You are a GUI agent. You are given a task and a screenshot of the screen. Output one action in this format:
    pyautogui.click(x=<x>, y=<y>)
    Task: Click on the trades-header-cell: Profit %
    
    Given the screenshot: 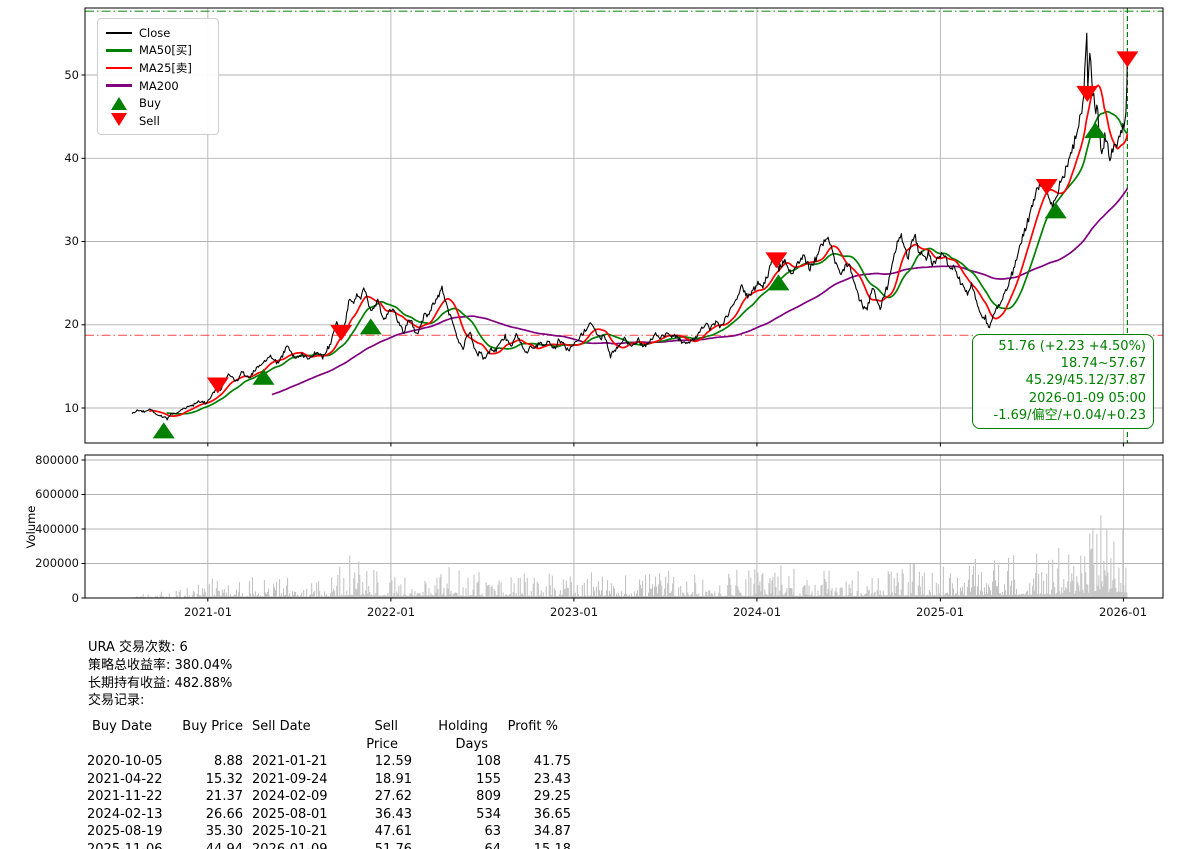 What is the action you would take?
    pyautogui.click(x=532, y=726)
    